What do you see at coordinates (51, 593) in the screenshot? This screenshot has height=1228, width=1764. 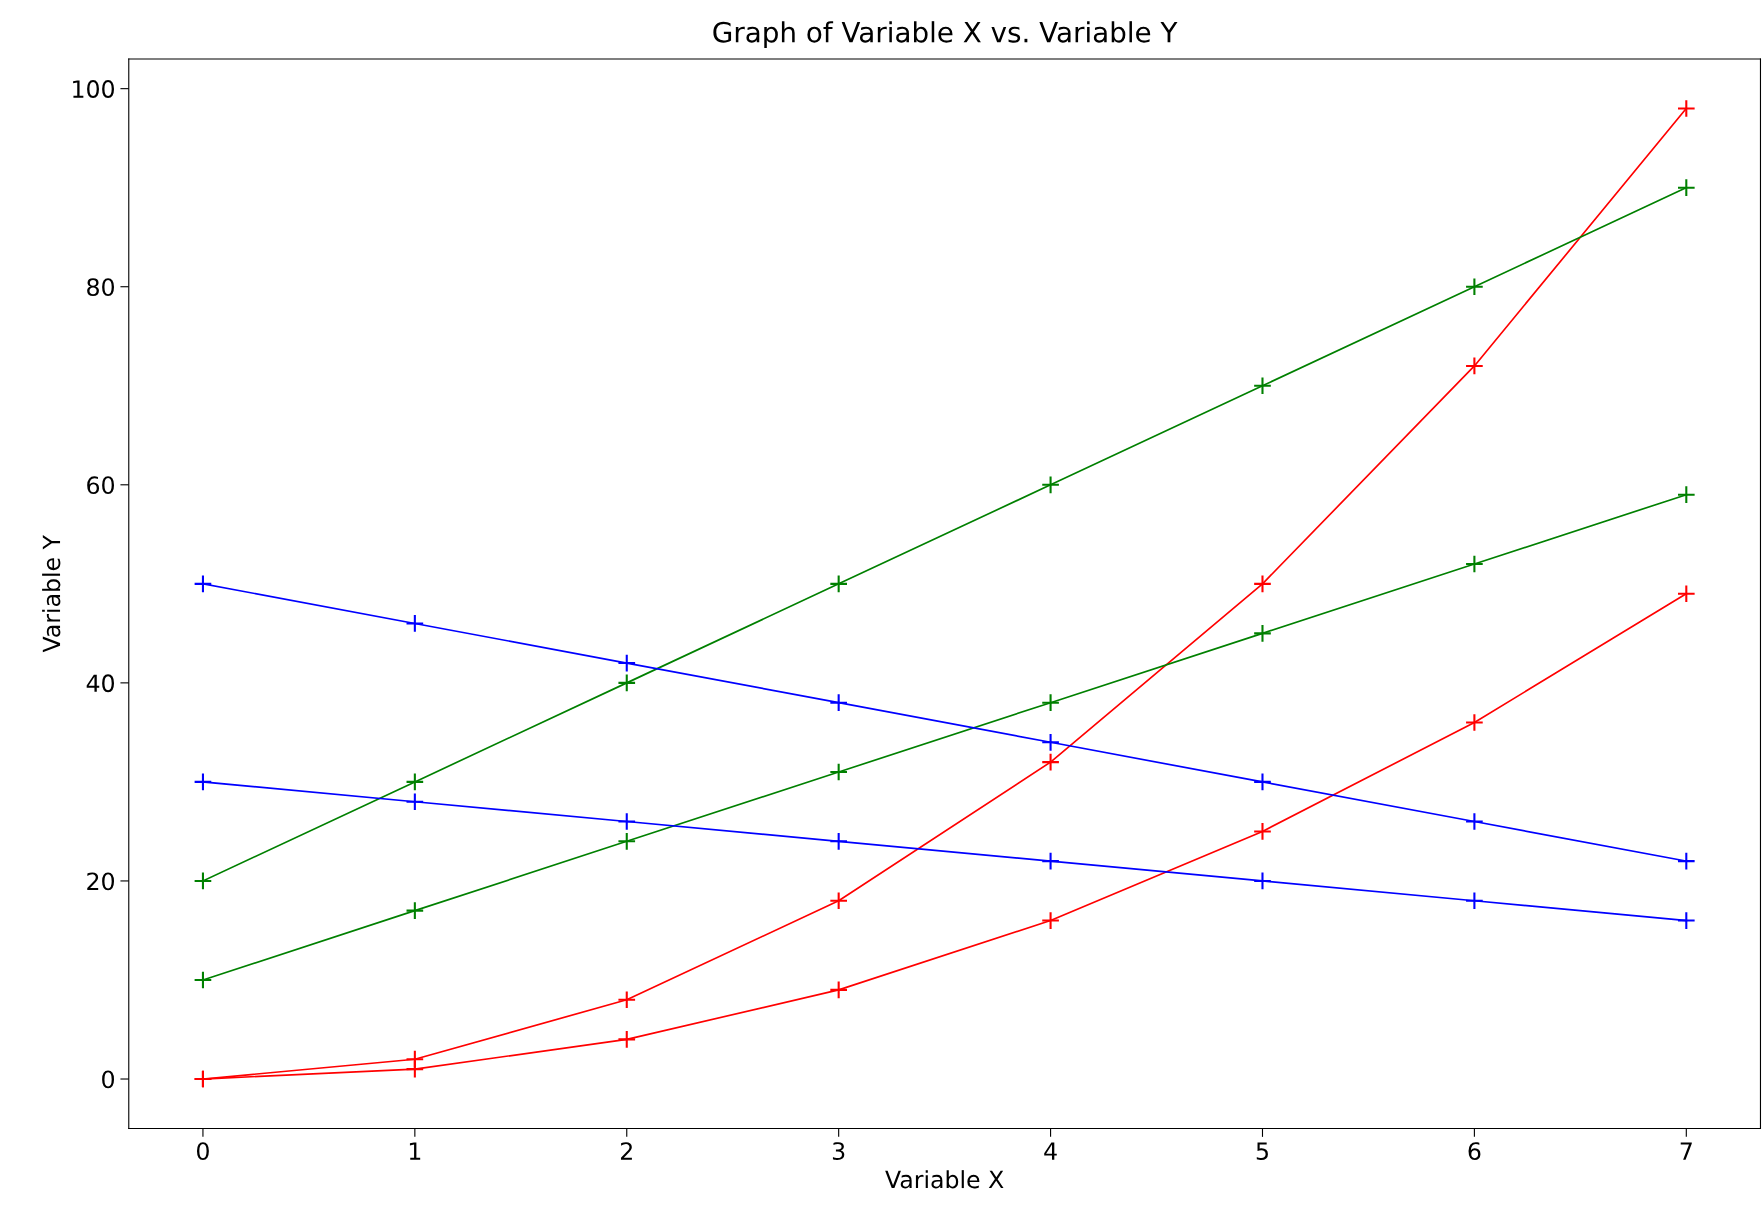 I see `y-axis-title: Variable Y` at bounding box center [51, 593].